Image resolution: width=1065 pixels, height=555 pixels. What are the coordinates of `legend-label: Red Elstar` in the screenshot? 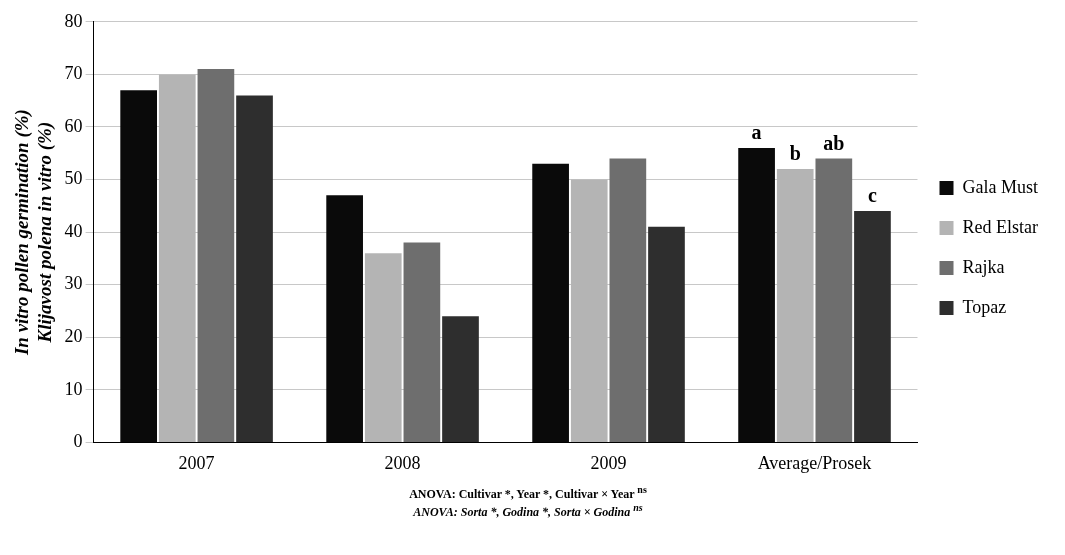 It's located at (1000, 226).